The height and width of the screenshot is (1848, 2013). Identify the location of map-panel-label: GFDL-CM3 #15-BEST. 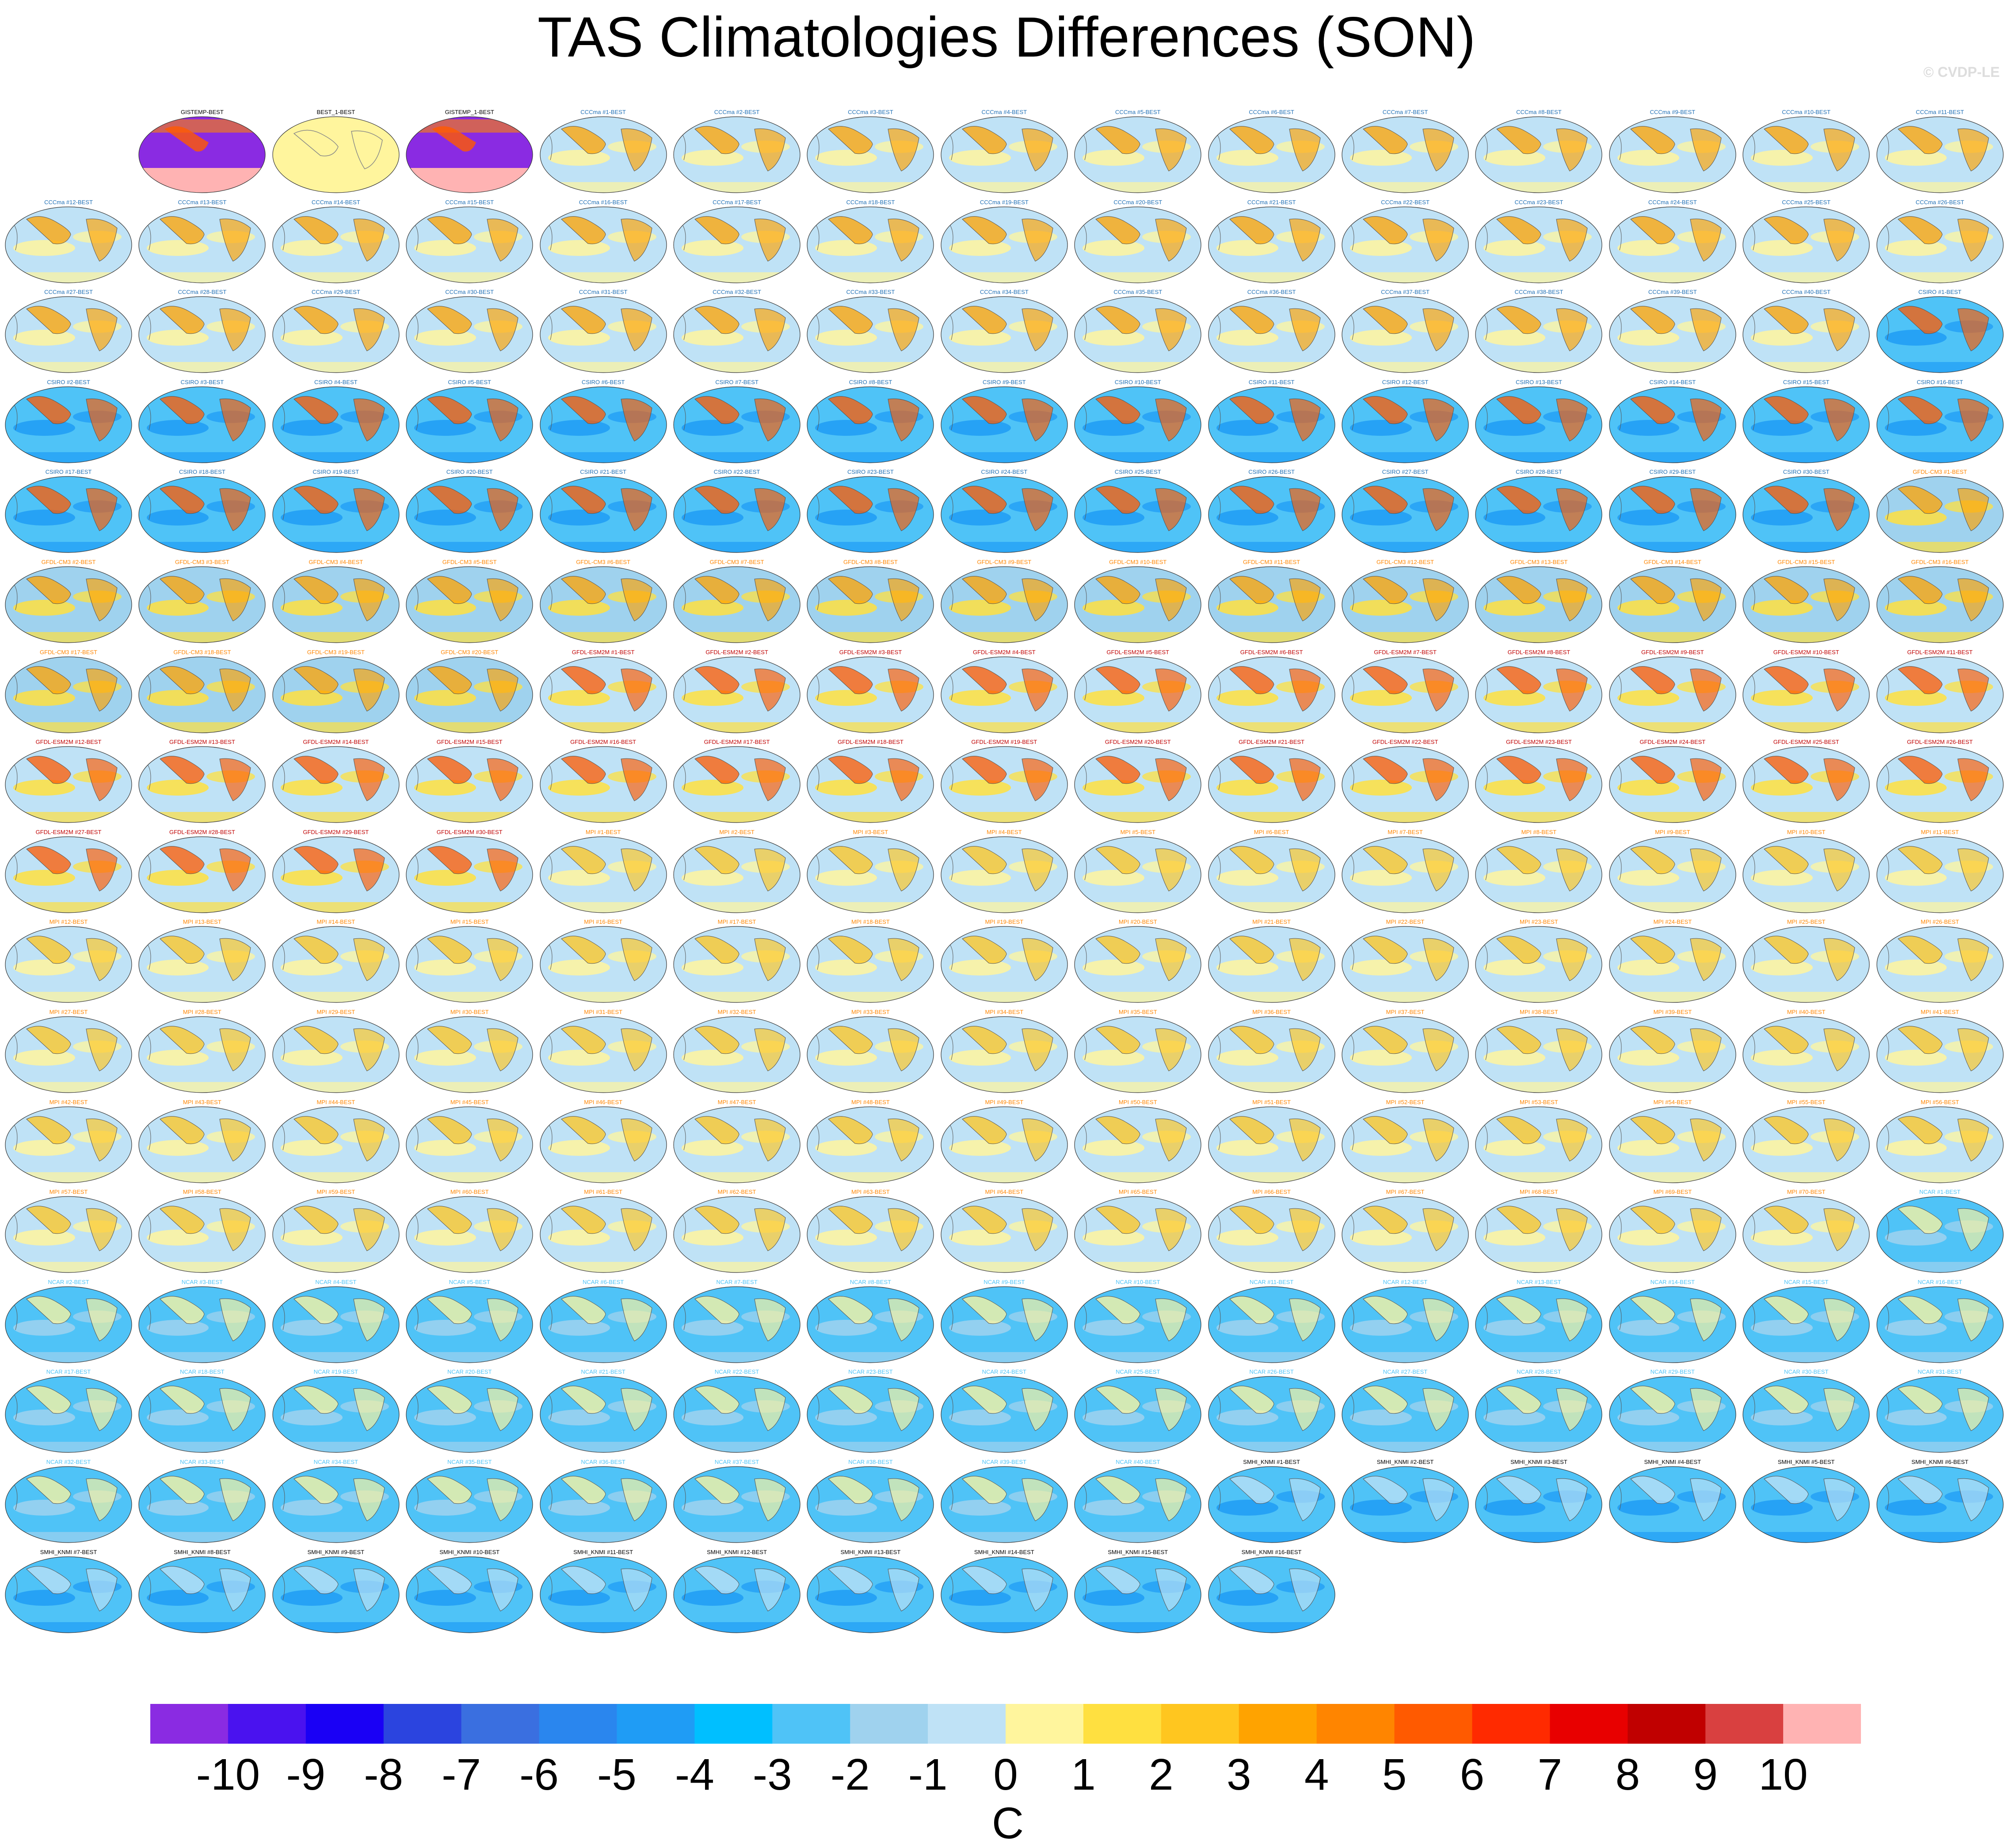
(1806, 562).